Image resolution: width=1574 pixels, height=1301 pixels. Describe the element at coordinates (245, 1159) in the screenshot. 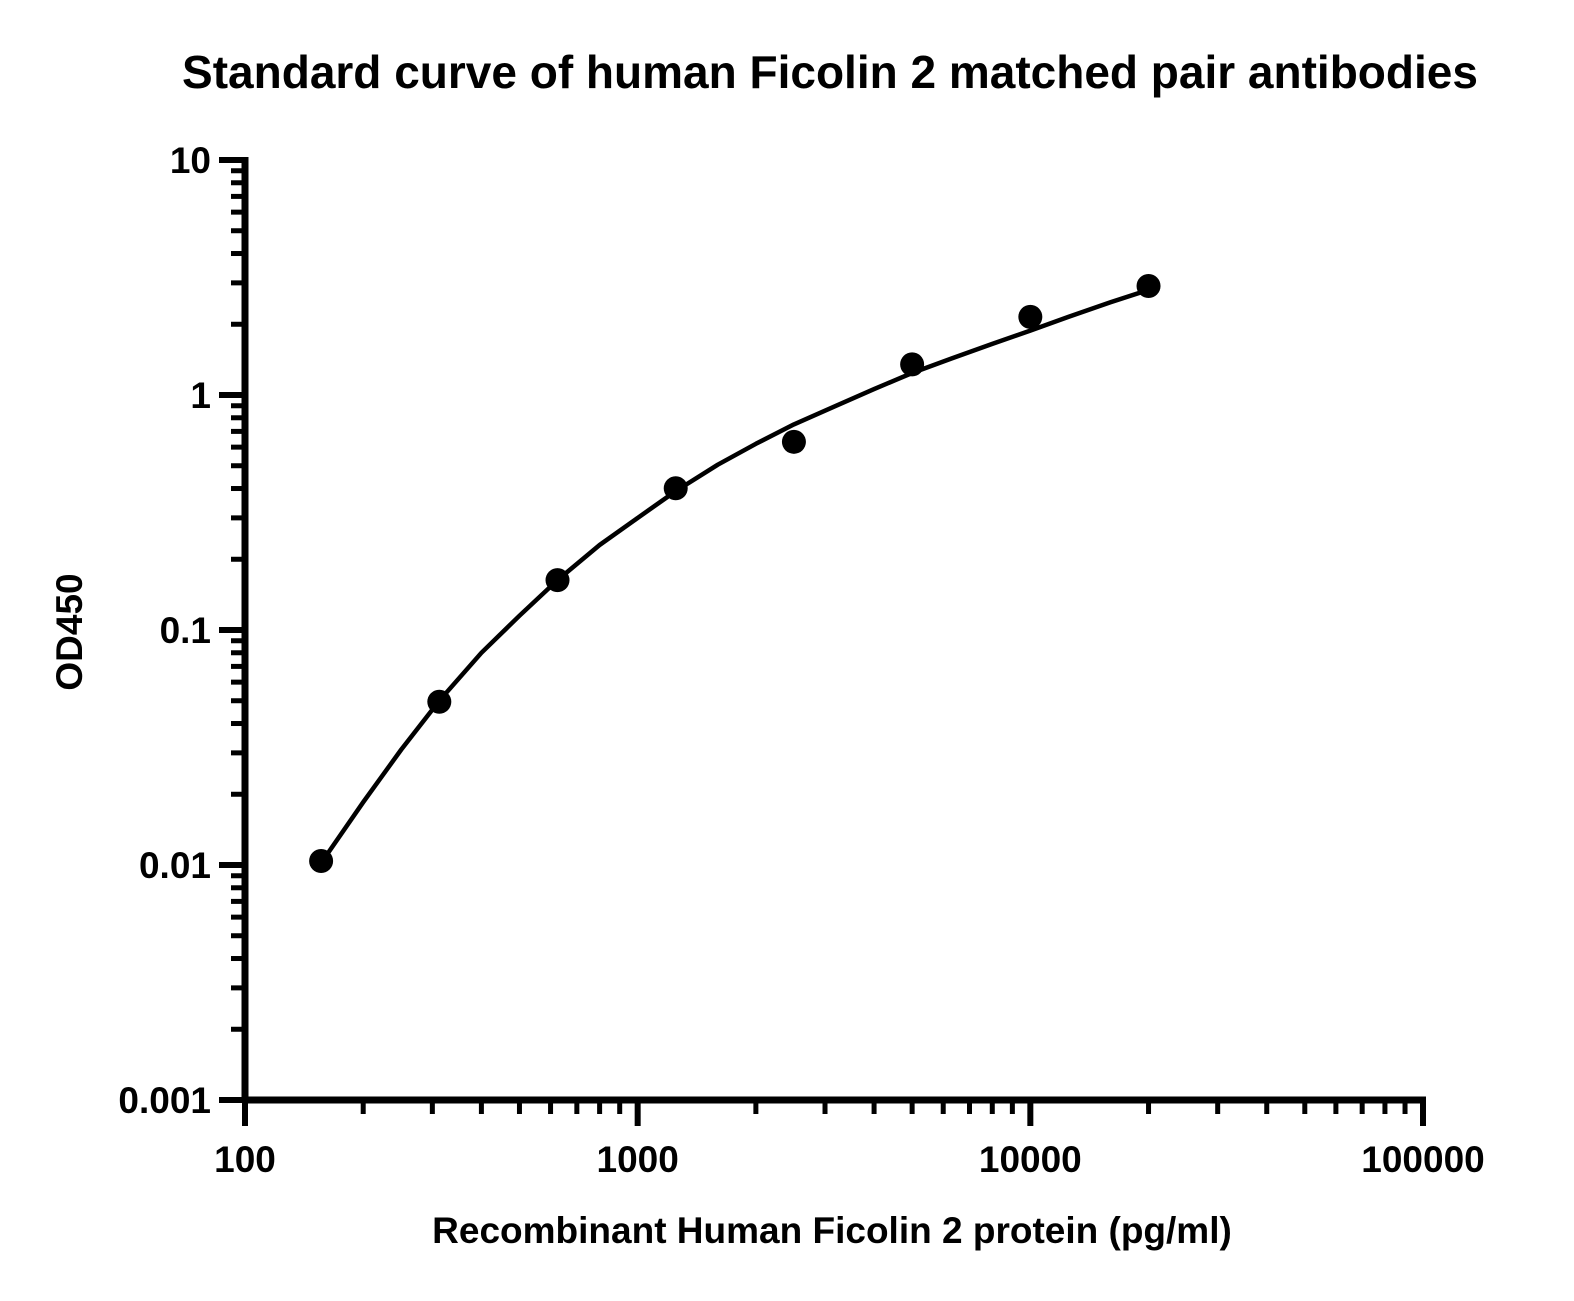

I see `x-tick-label: 100` at that location.